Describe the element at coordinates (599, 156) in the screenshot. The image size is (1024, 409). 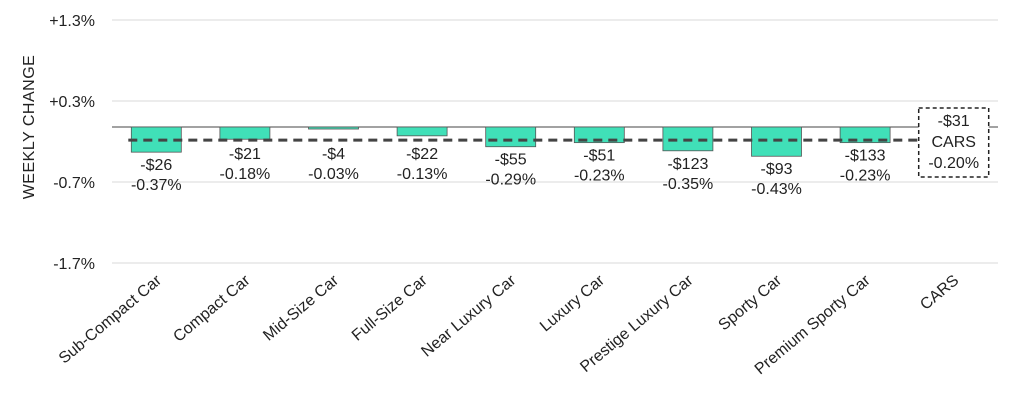
I see `data-label-dollar: -$51` at that location.